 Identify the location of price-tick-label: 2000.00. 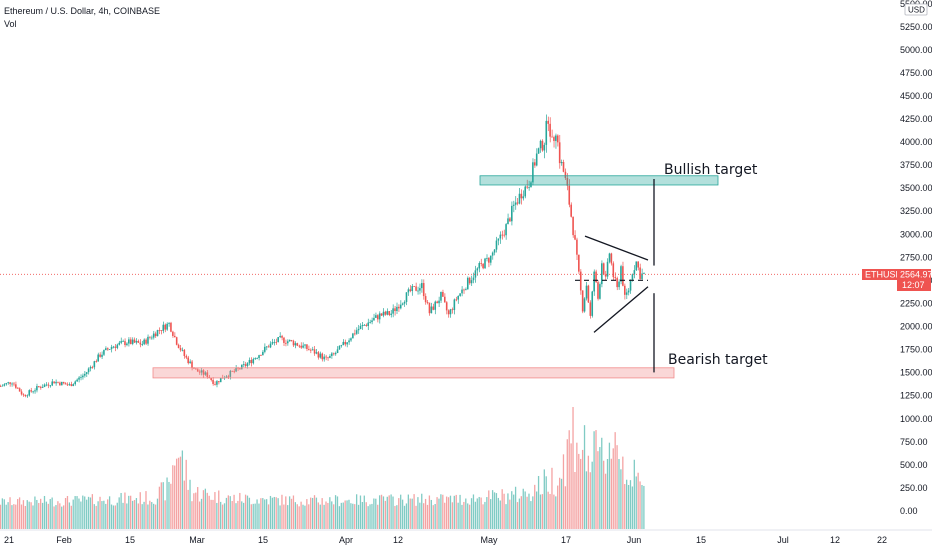
(916, 326).